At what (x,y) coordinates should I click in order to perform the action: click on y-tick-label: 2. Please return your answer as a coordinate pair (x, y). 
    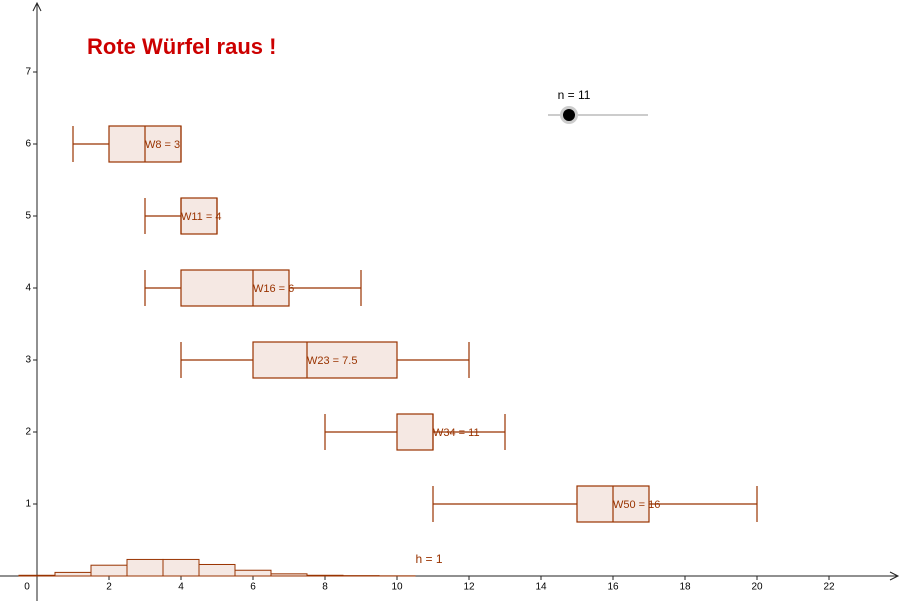
    Looking at the image, I should click on (28, 432).